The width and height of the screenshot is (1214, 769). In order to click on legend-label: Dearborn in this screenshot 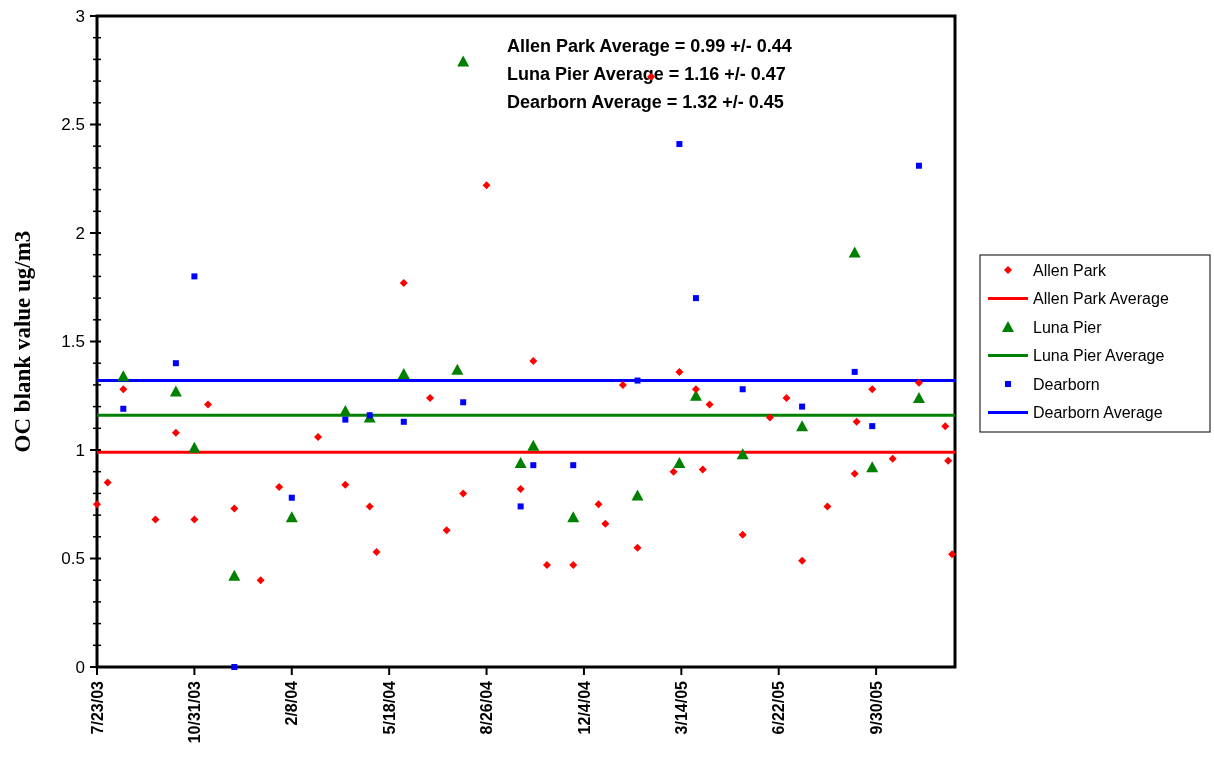, I will do `click(1066, 384)`.